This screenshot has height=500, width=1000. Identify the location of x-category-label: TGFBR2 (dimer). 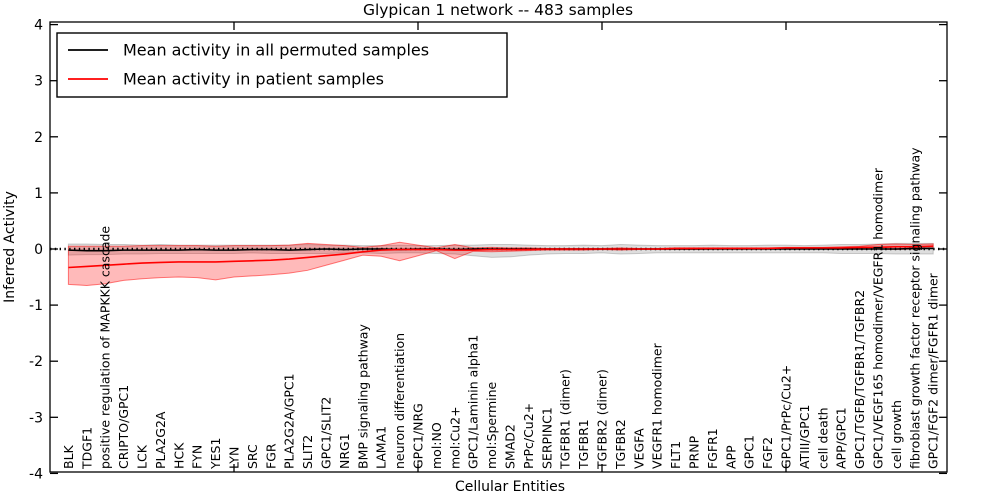
(602, 419).